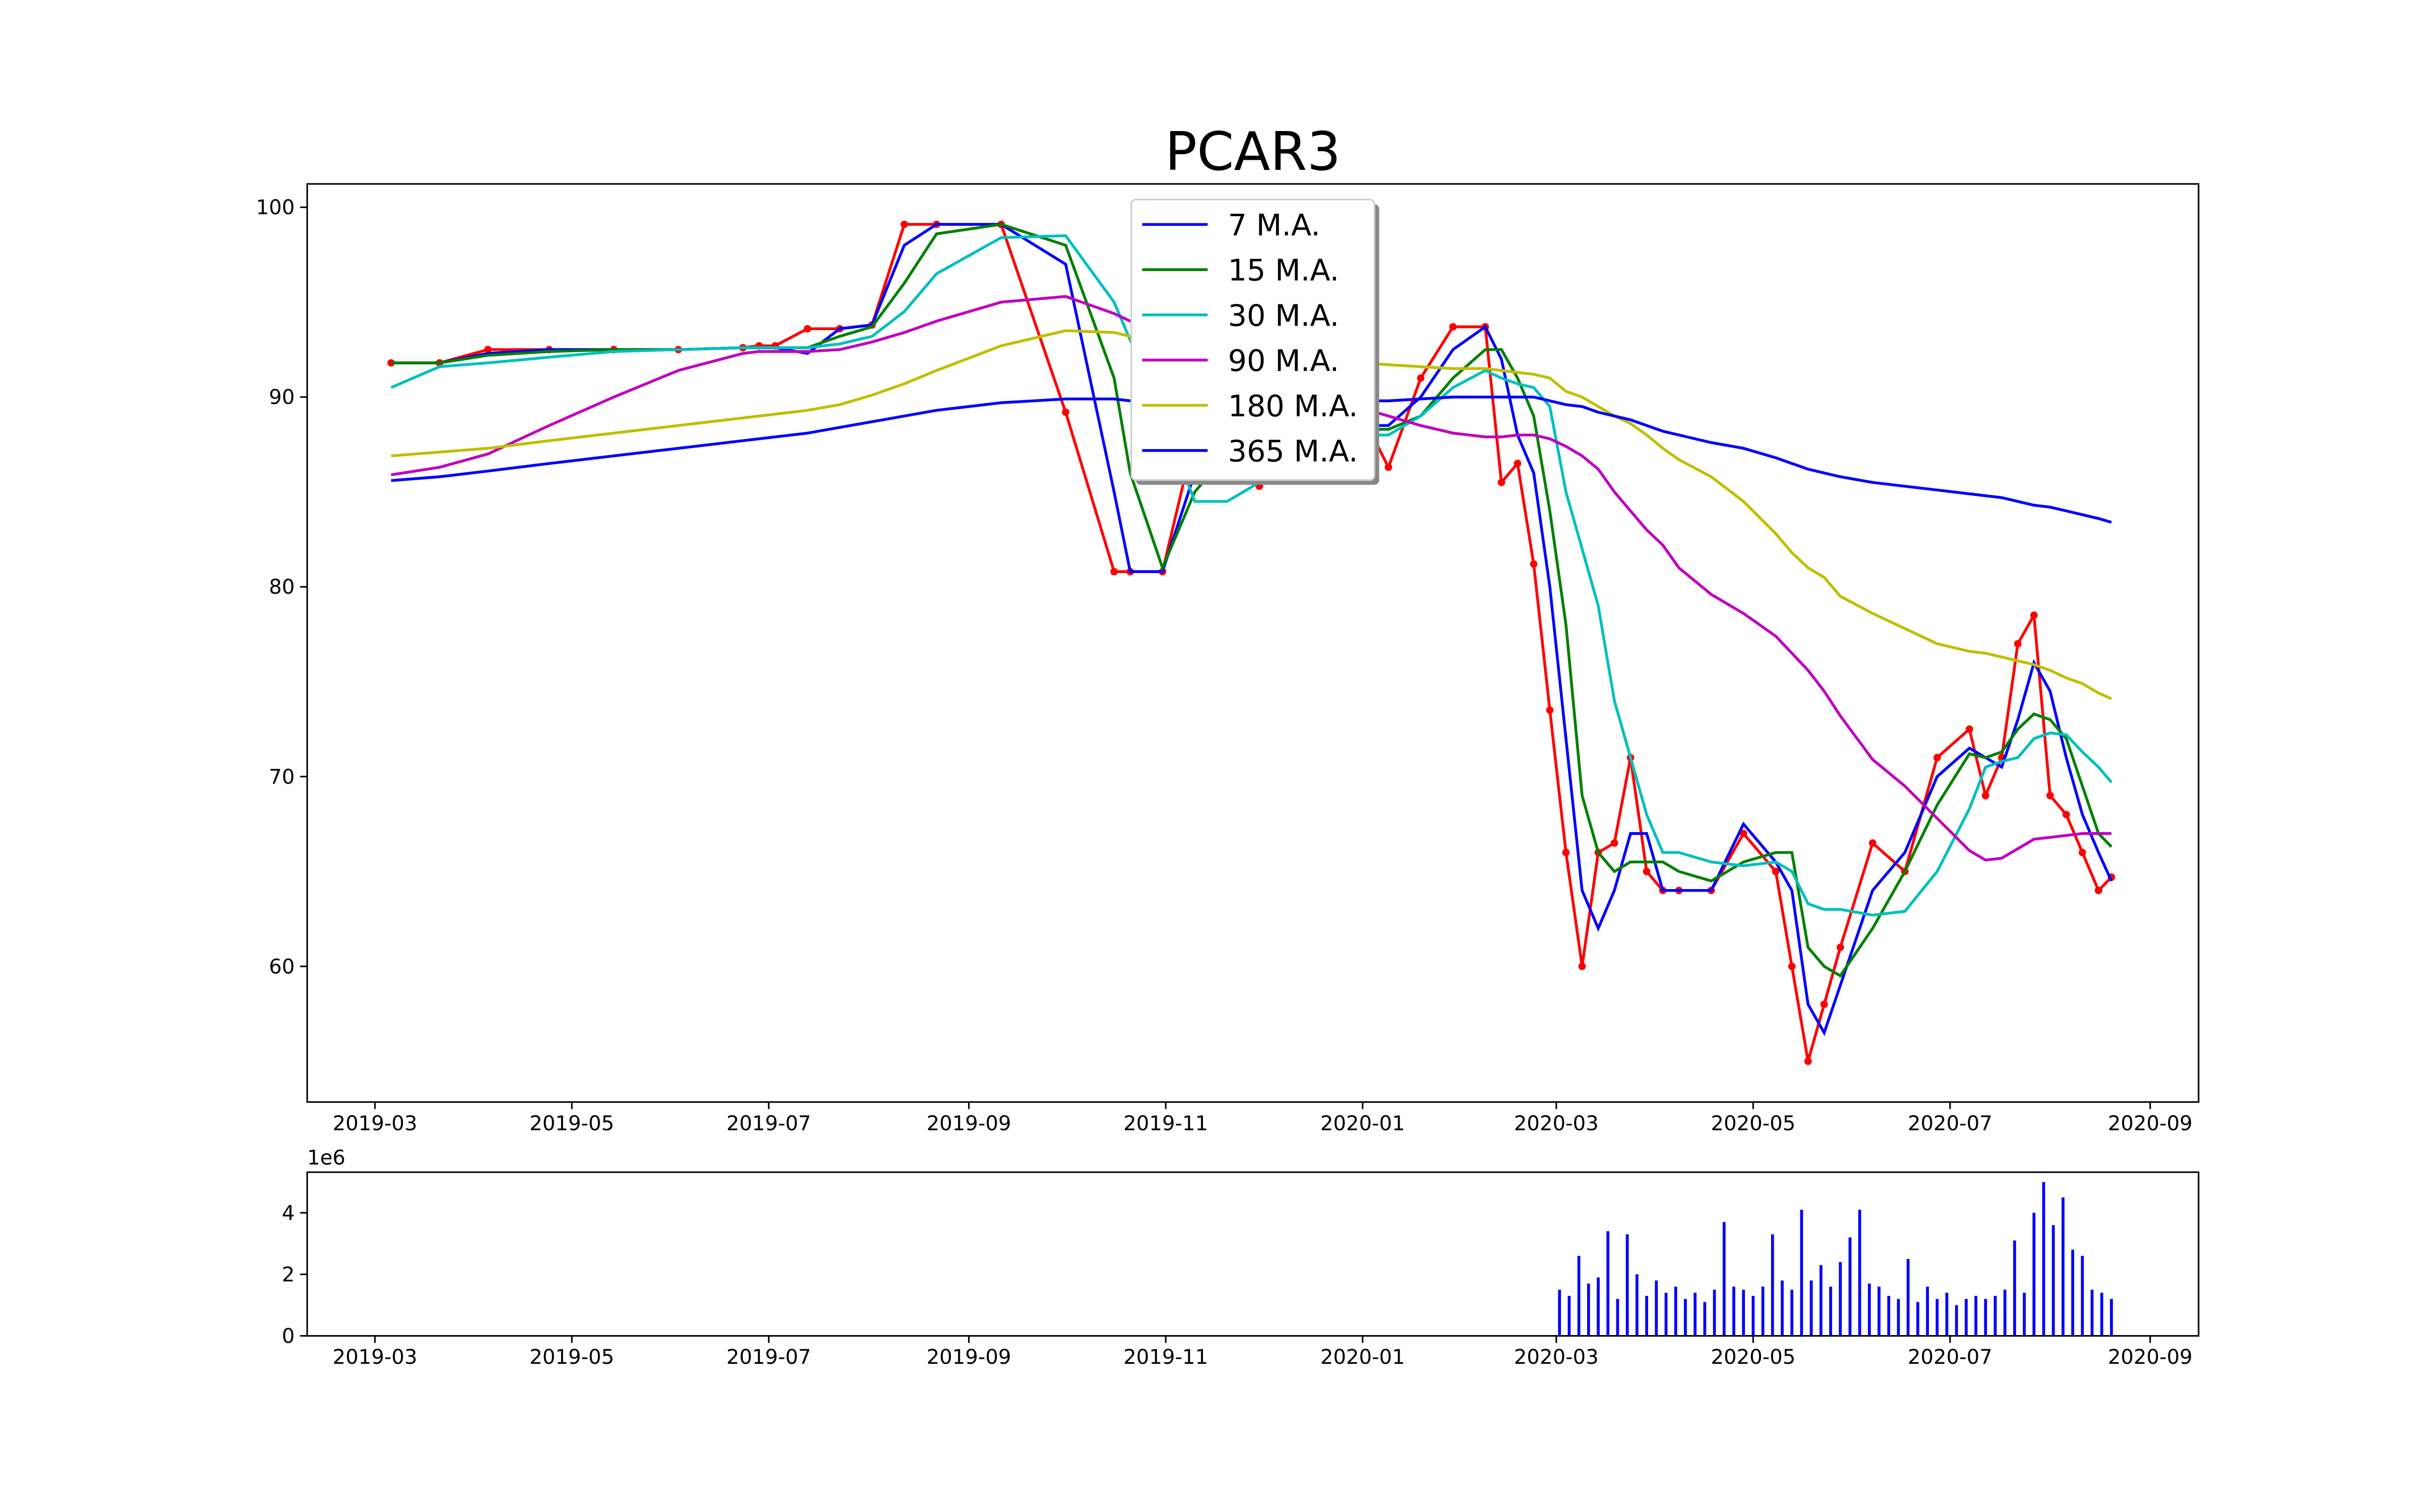  I want to click on y-tick-label: 4, so click(288, 1213).